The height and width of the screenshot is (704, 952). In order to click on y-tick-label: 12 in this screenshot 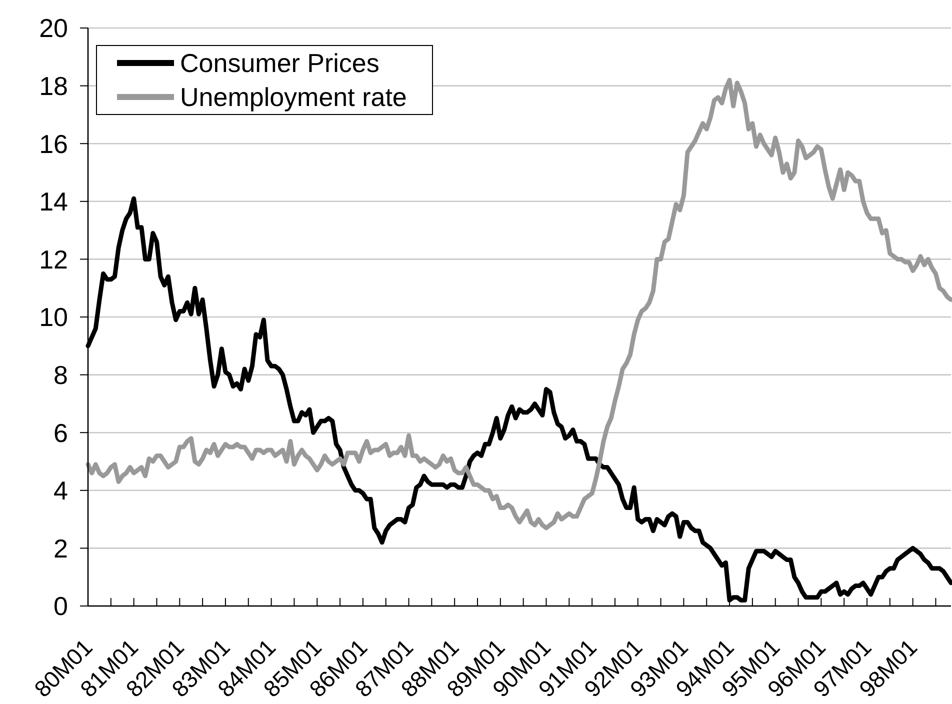, I will do `click(53, 259)`.